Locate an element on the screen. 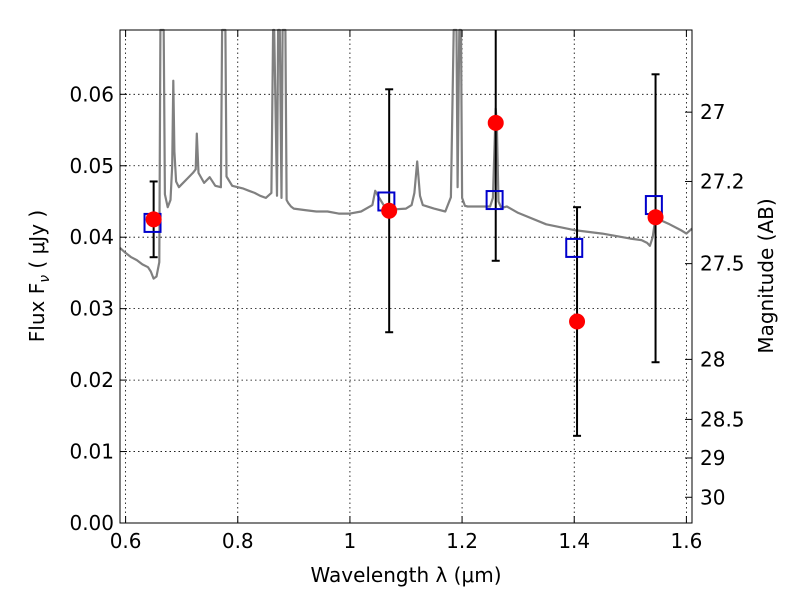 The height and width of the screenshot is (600, 800). y2-tick-label: 27 is located at coordinates (712, 112).